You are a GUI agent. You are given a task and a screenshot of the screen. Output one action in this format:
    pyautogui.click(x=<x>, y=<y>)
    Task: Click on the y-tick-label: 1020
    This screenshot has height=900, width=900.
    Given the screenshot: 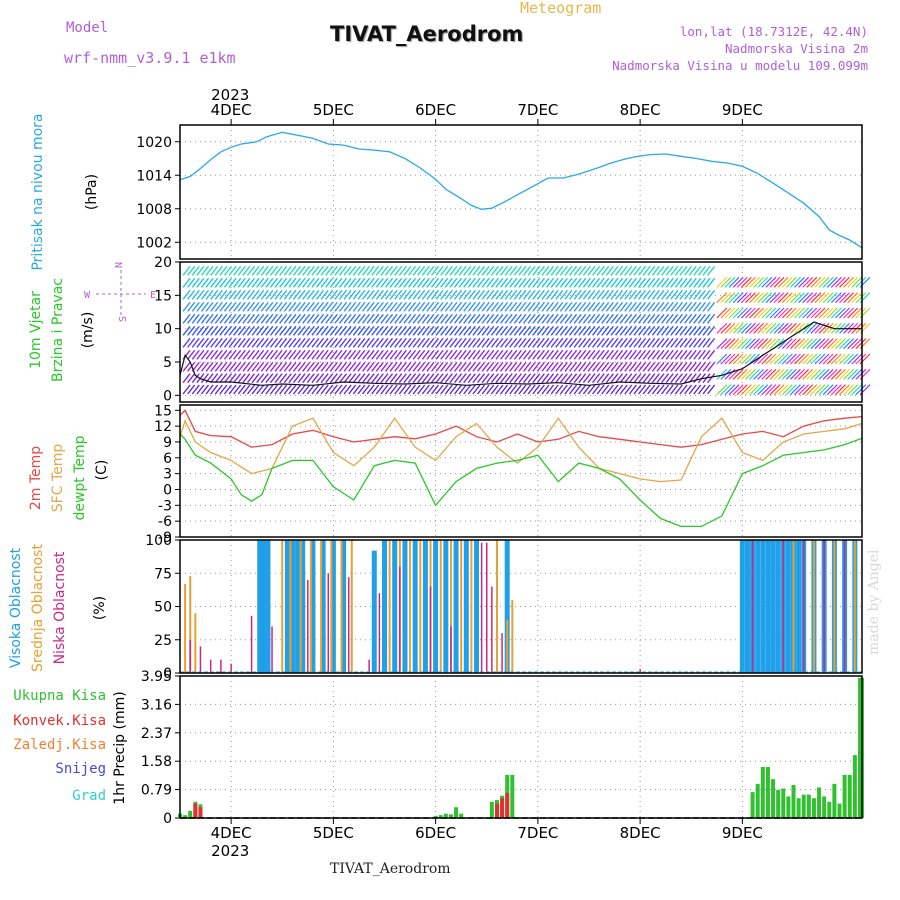 What is the action you would take?
    pyautogui.click(x=154, y=143)
    